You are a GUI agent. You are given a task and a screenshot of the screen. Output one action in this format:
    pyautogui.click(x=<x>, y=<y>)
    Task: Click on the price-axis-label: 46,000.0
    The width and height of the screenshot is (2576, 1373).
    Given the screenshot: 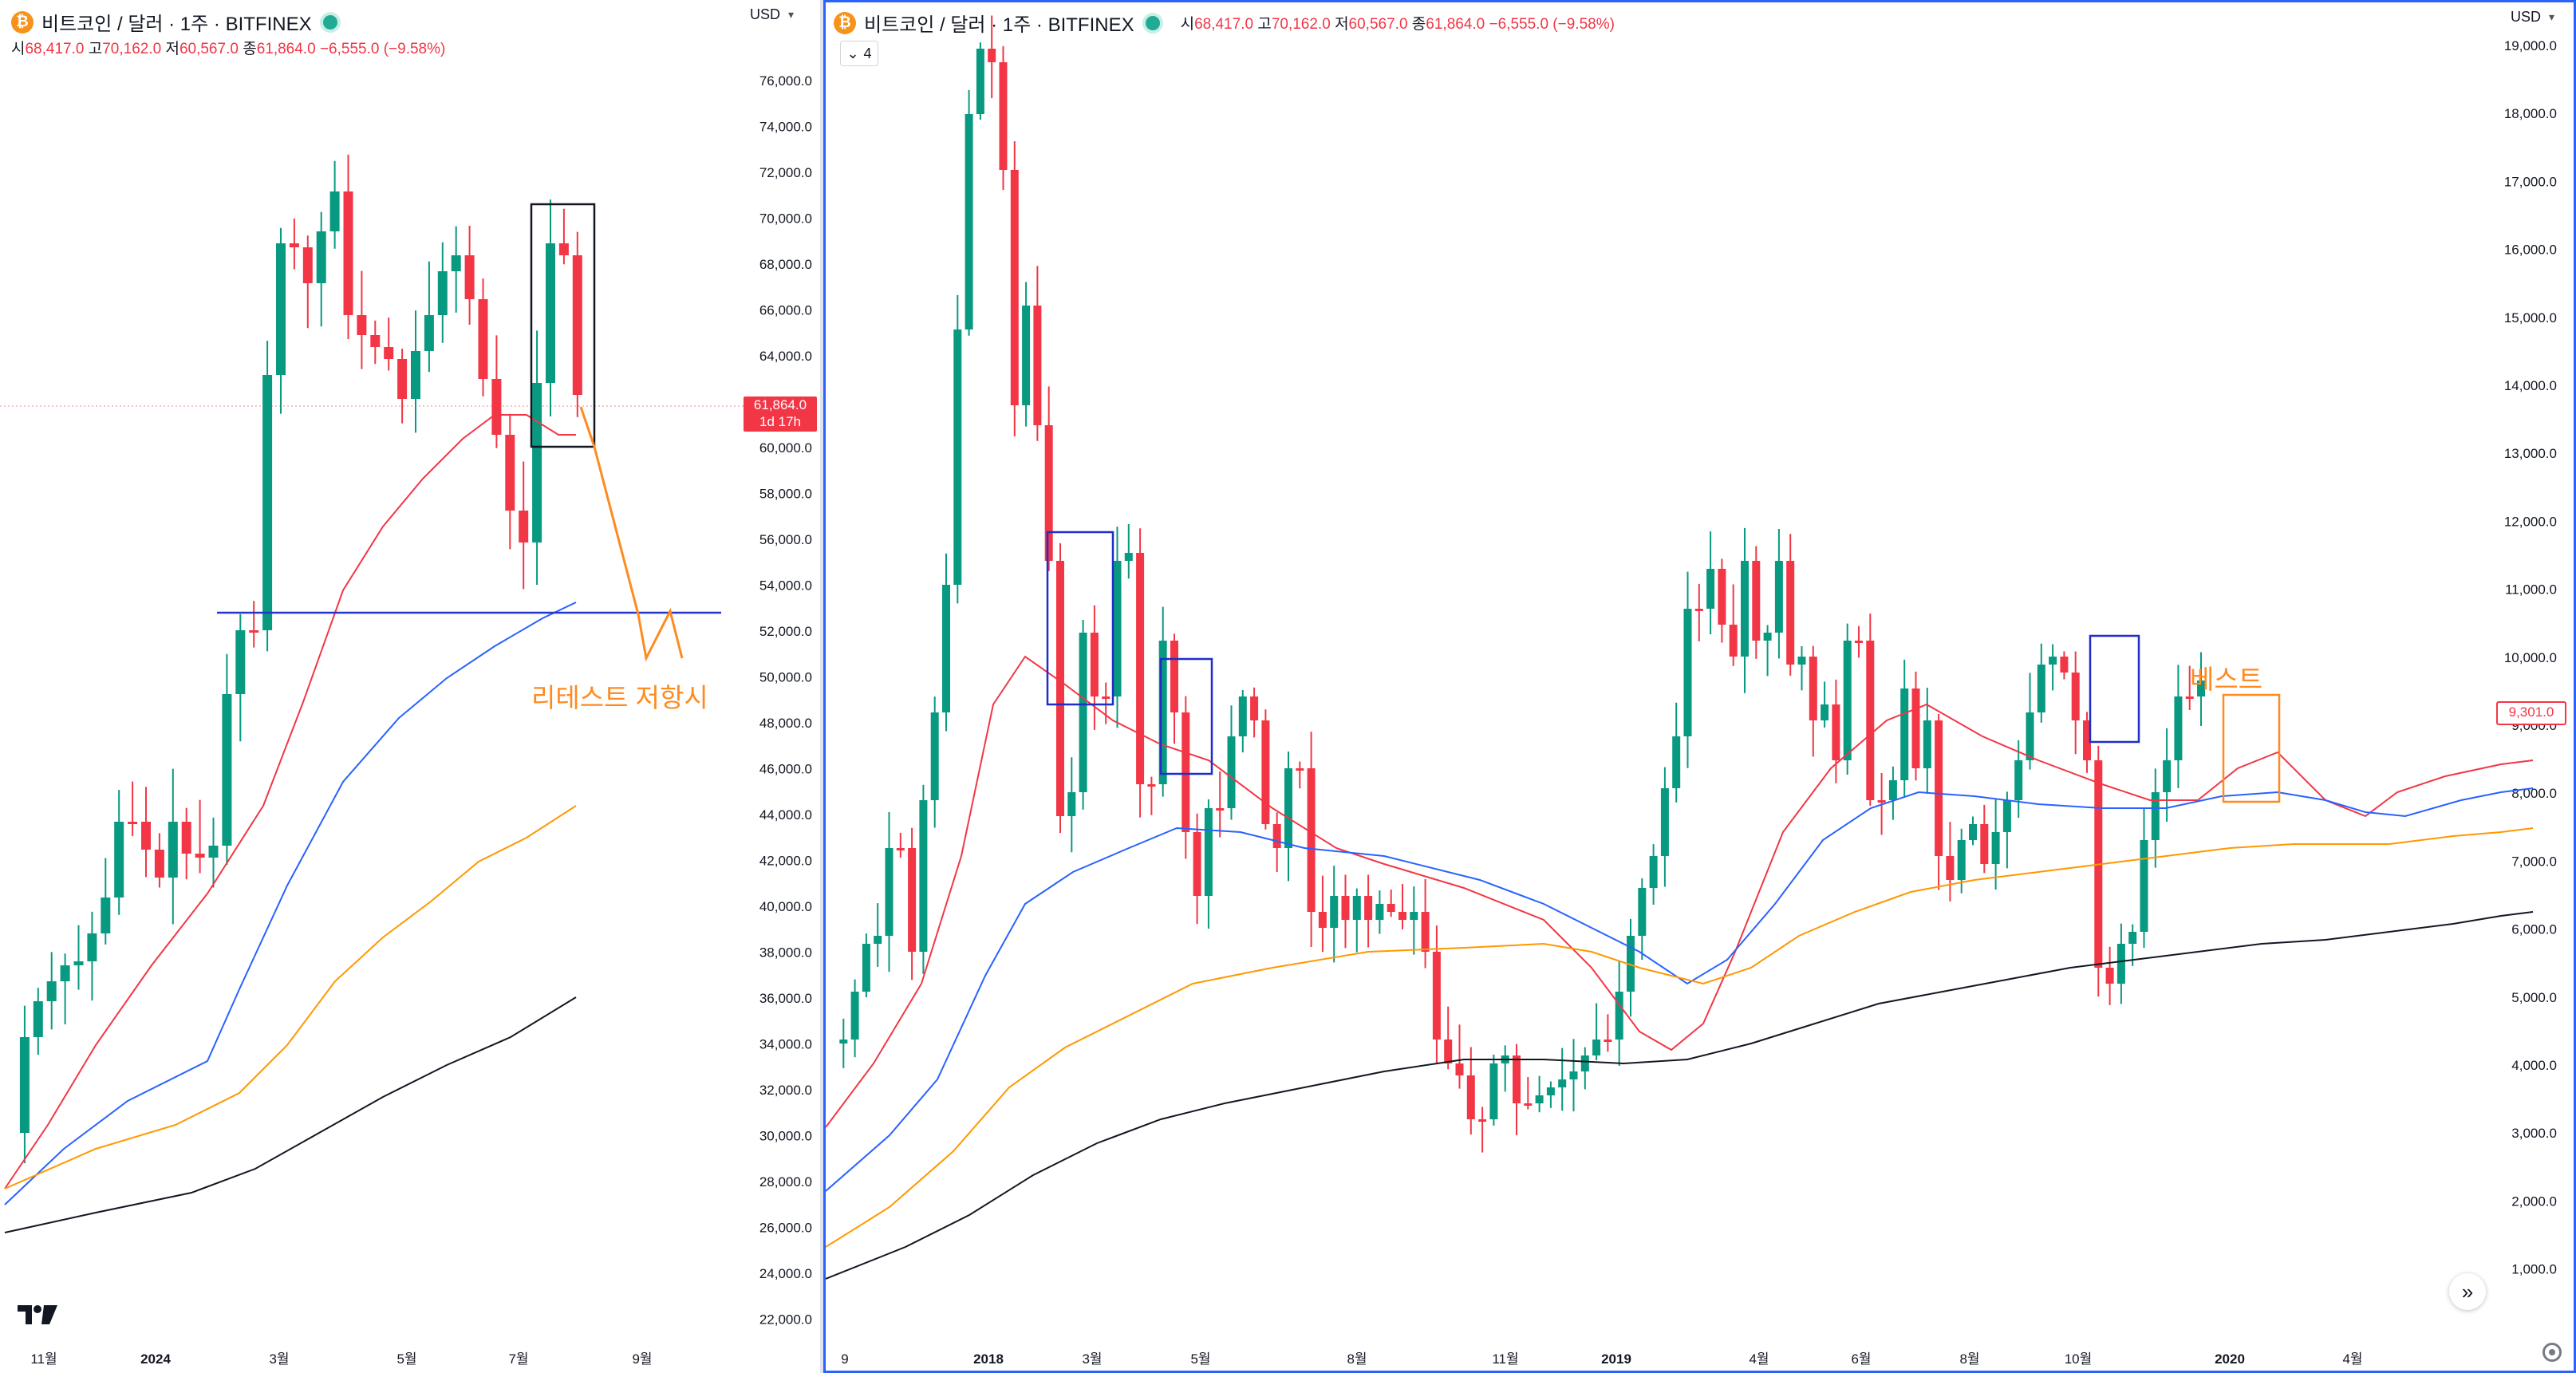 What is the action you would take?
    pyautogui.click(x=786, y=769)
    